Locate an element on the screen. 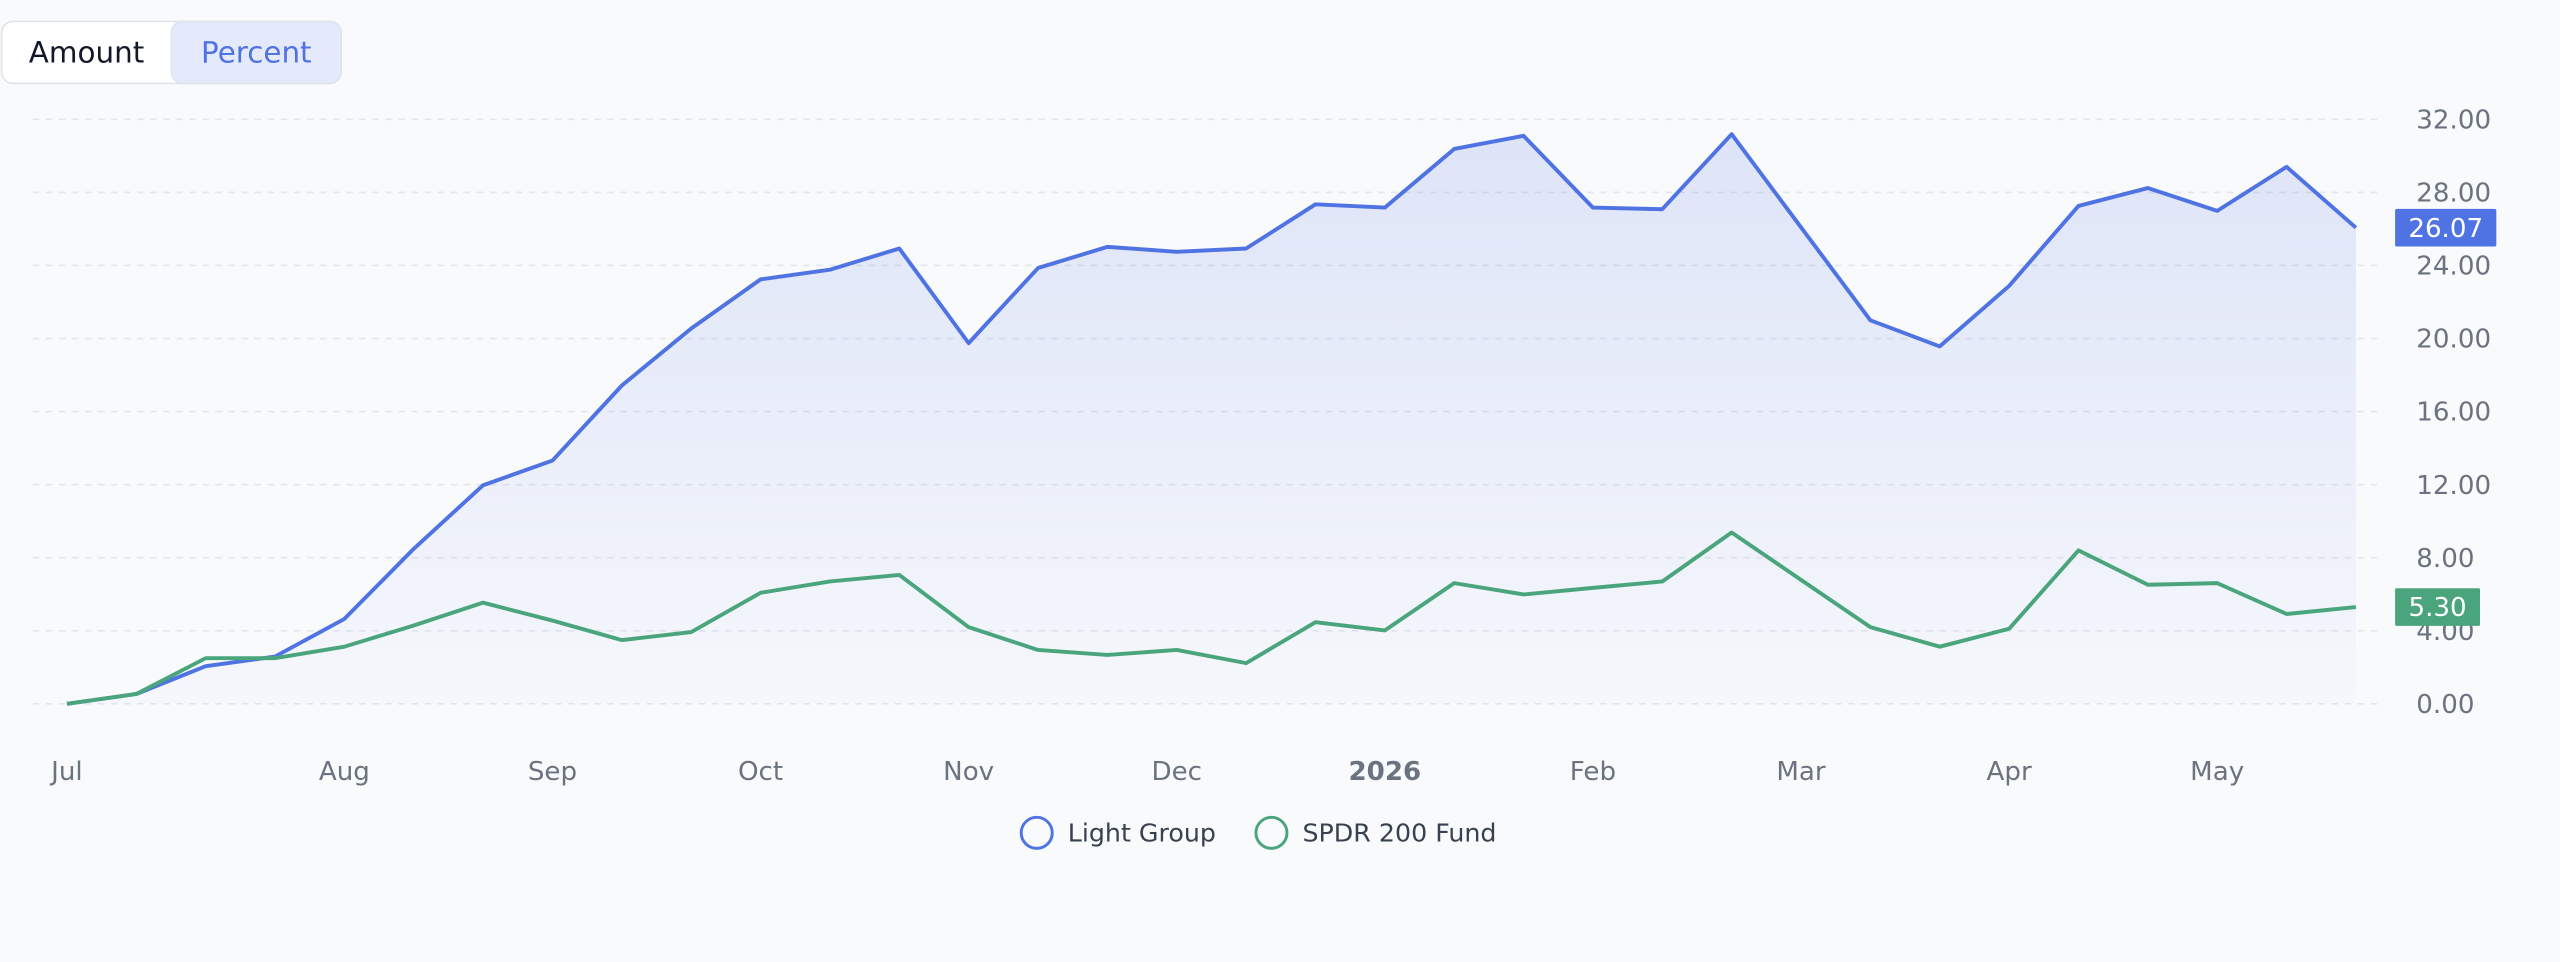 This screenshot has height=962, width=2560. y-tick-label: 20.00 is located at coordinates (2453, 340).